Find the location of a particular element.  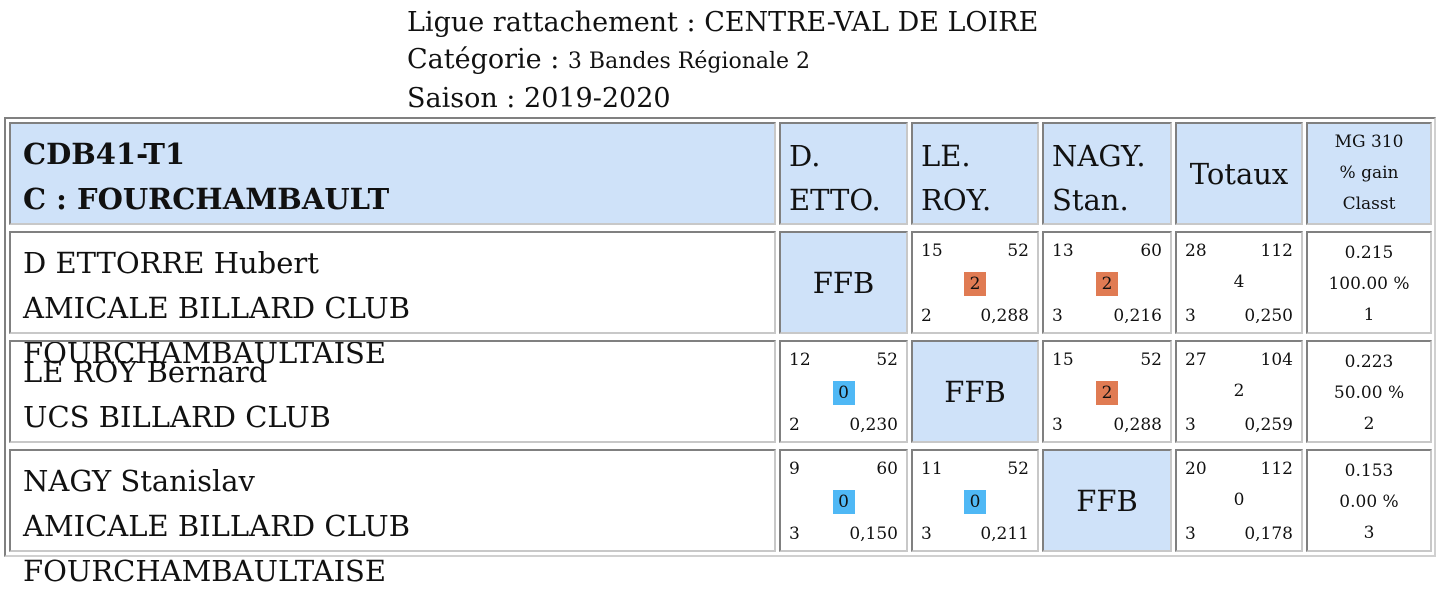

player-cell: LE ROY Bernard UCS BILLARD CLUB is located at coordinates (392, 391).